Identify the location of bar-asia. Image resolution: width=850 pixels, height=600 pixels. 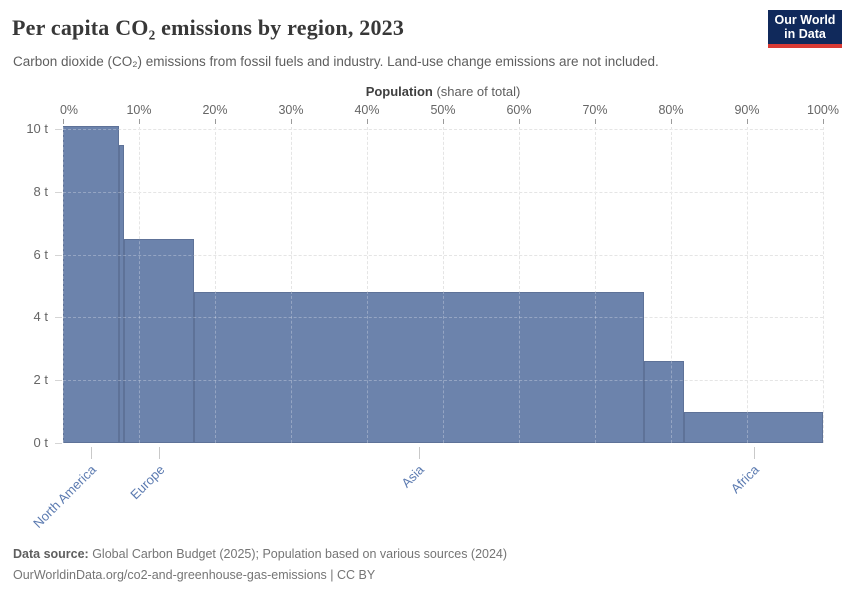
(418, 367).